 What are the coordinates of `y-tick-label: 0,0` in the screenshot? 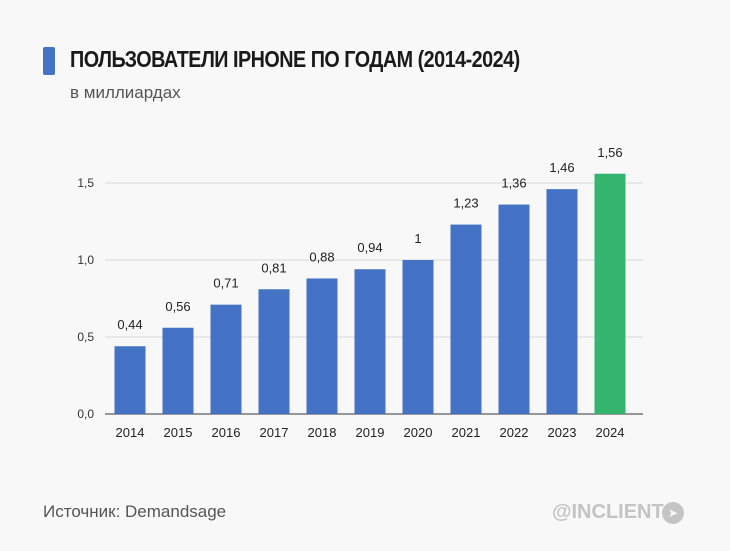 It's located at (85, 414).